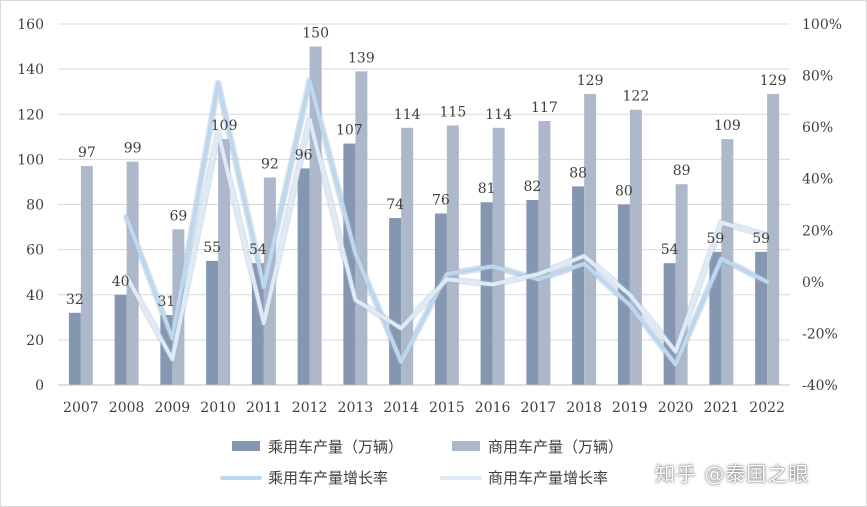  I want to click on x-tick-label: 2009, so click(173, 408).